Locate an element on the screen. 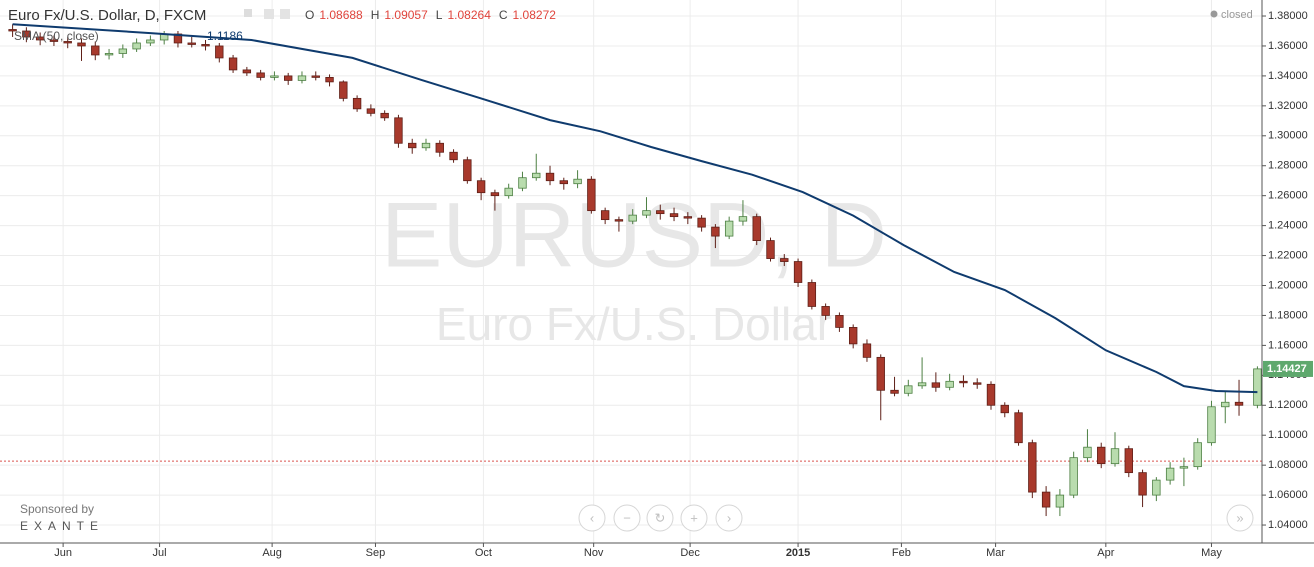  sponsor-name: EXANTE is located at coordinates (62, 526).